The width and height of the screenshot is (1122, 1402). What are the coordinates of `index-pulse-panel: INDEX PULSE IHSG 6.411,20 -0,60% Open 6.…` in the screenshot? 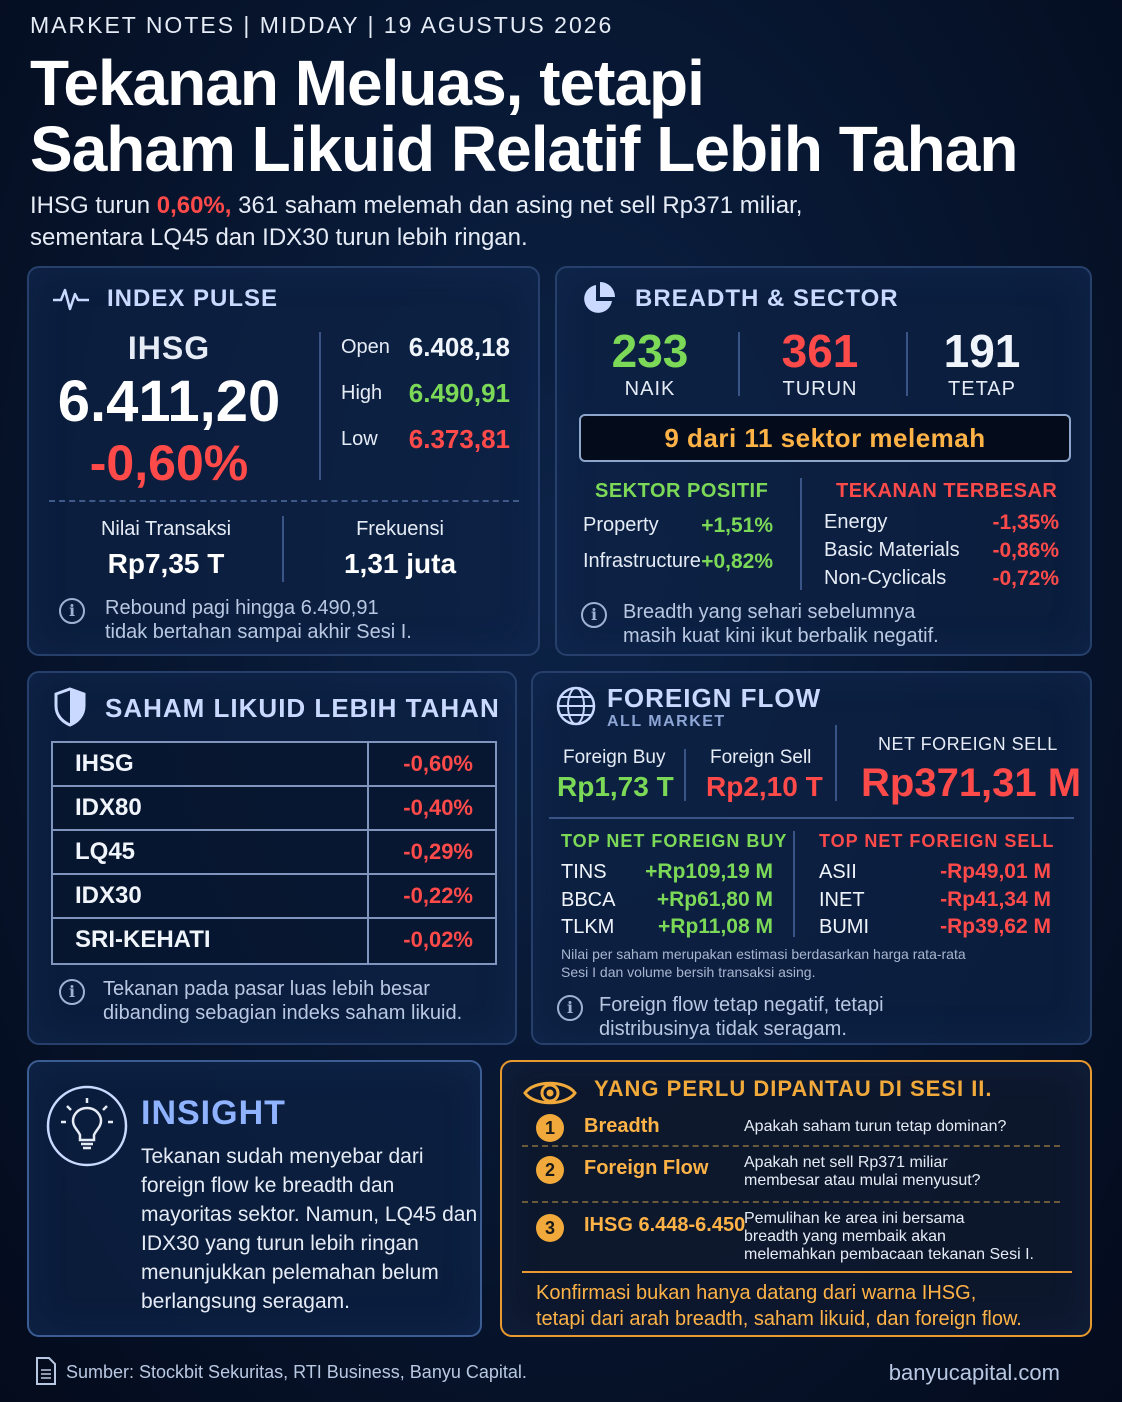 It's located at (283, 461).